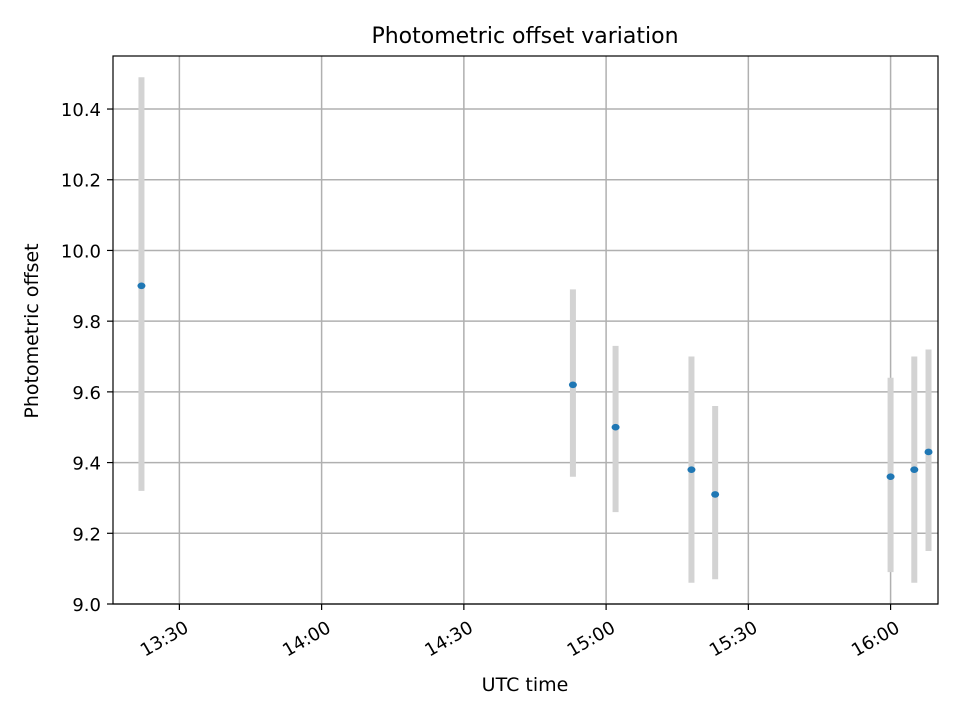  What do you see at coordinates (81, 181) in the screenshot?
I see `y-tick-label: 10.2` at bounding box center [81, 181].